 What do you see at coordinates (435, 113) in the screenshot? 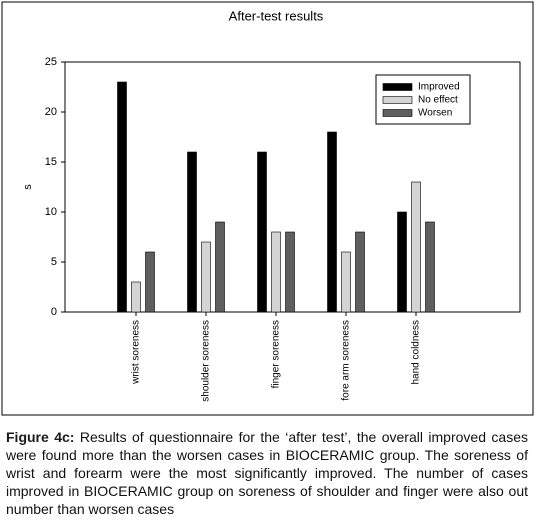
I see `legend-label: Worsen` at bounding box center [435, 113].